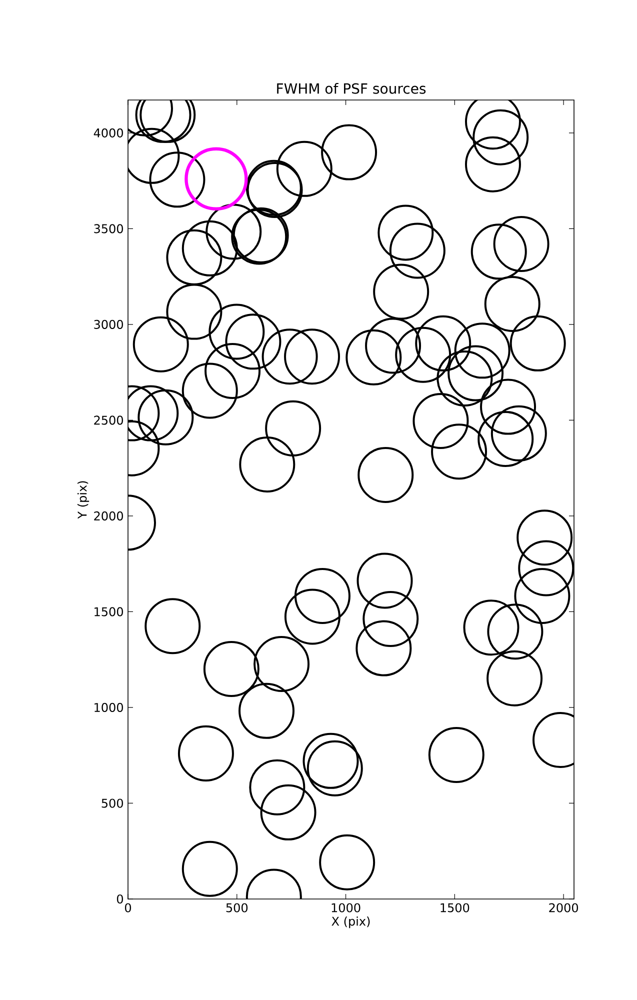 The width and height of the screenshot is (637, 1000). What do you see at coordinates (108, 707) in the screenshot?
I see `y-tick-label: 1000` at bounding box center [108, 707].